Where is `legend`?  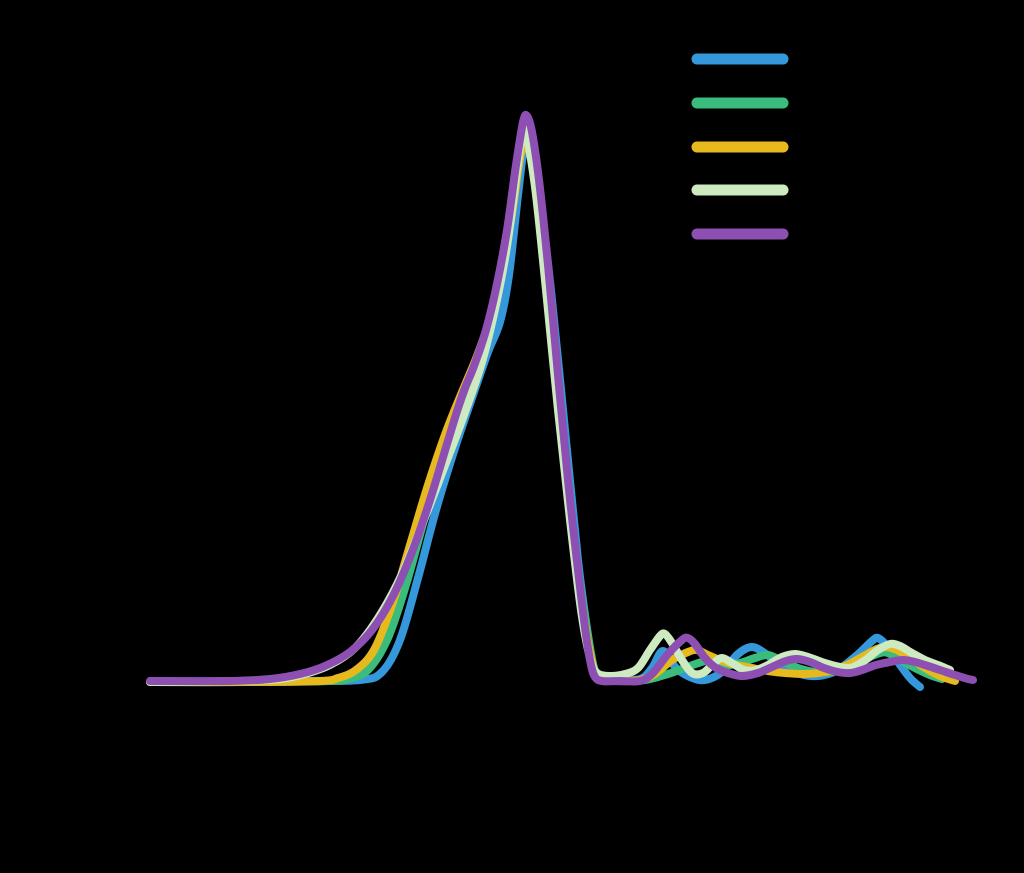
legend is located at coordinates (740, 146).